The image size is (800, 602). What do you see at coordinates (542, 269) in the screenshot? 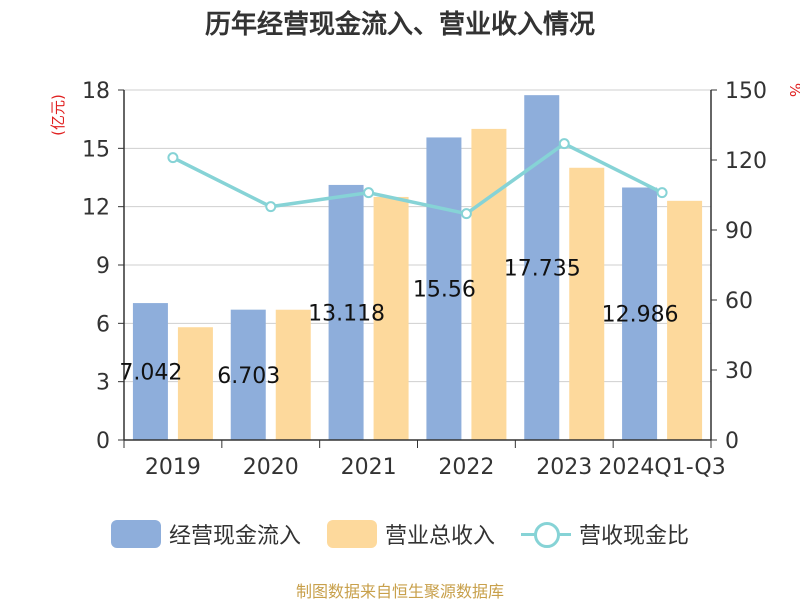
I see `data-label-cash-inflow: 17.735` at bounding box center [542, 269].